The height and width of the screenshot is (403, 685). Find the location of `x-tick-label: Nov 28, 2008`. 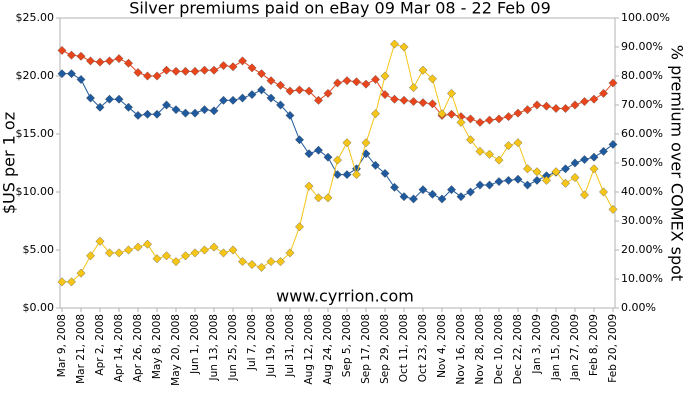

x-tick-label: Nov 28, 2008 is located at coordinates (480, 349).